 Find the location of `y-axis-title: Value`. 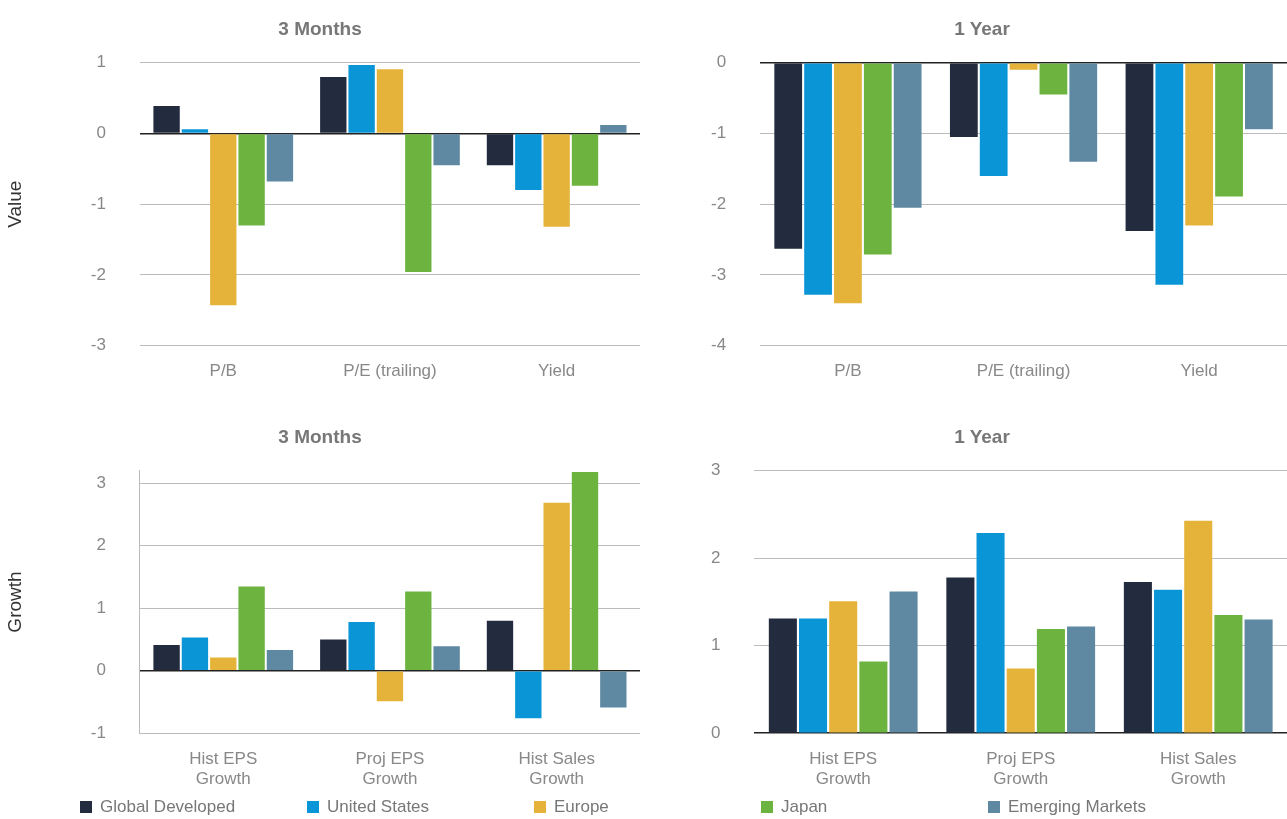

y-axis-title: Value is located at coordinates (14, 204).